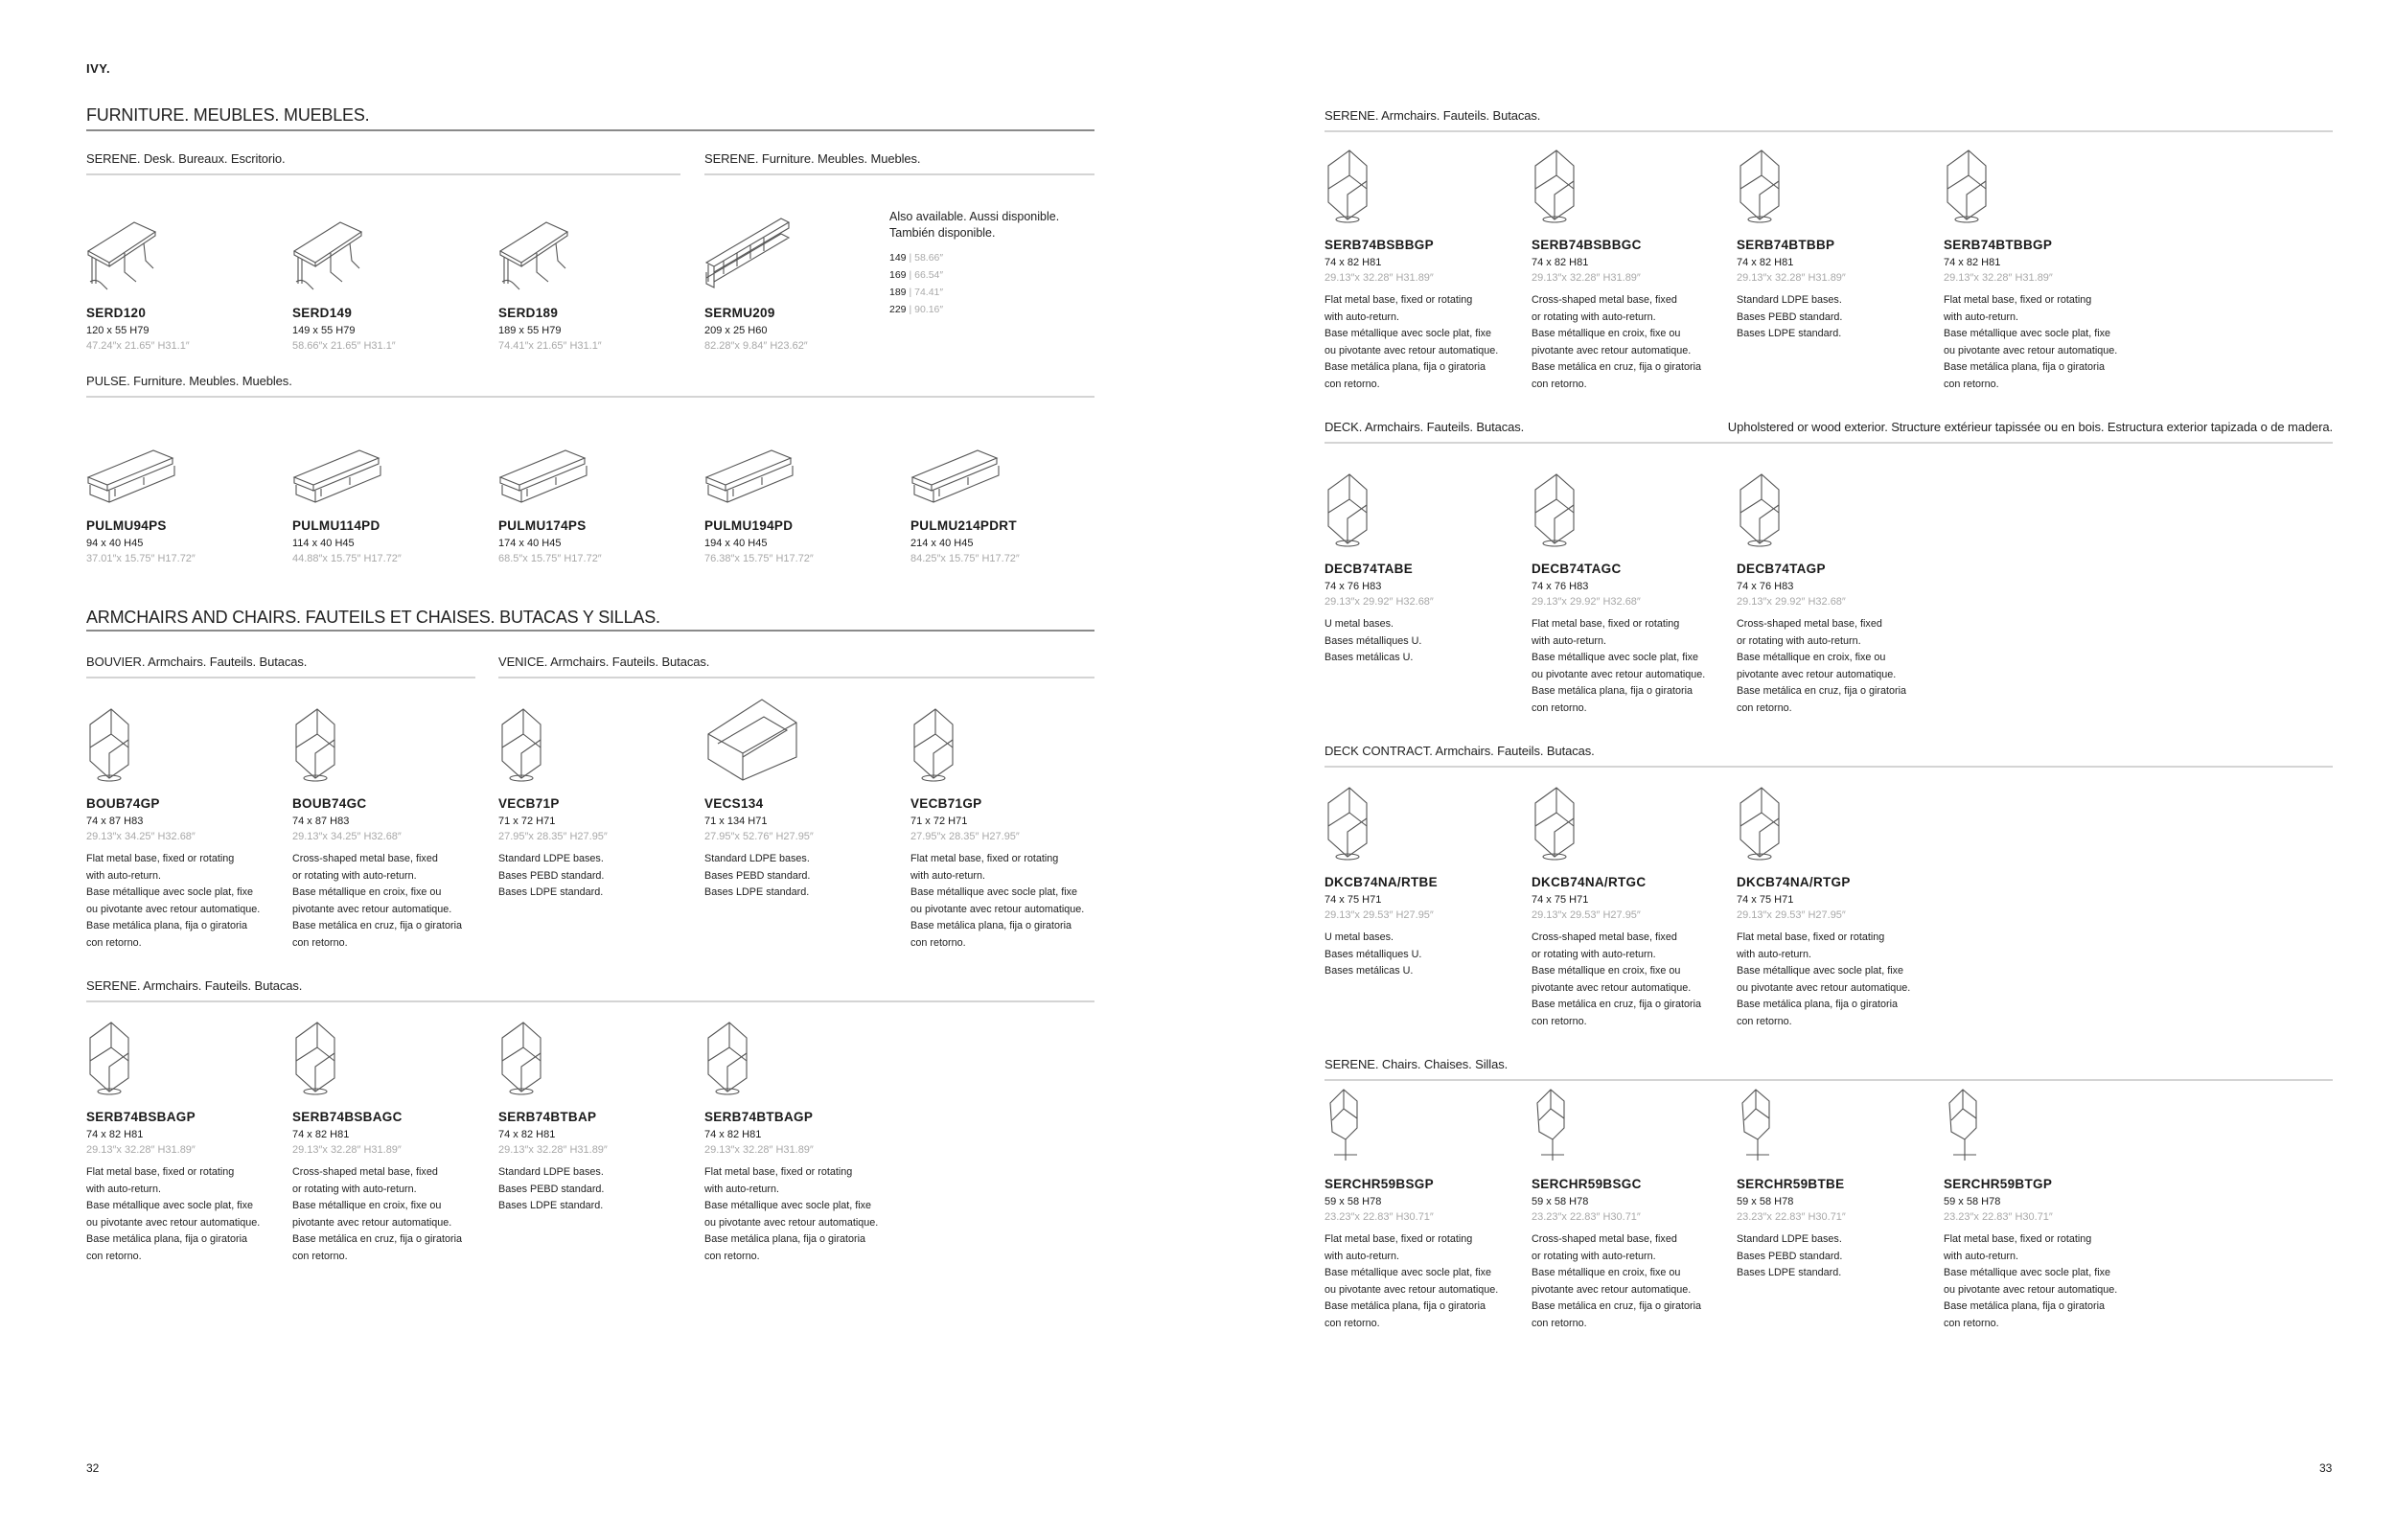 The image size is (2396, 1540). I want to click on product-code: DKCB74NA/RTGC, so click(1590, 882).